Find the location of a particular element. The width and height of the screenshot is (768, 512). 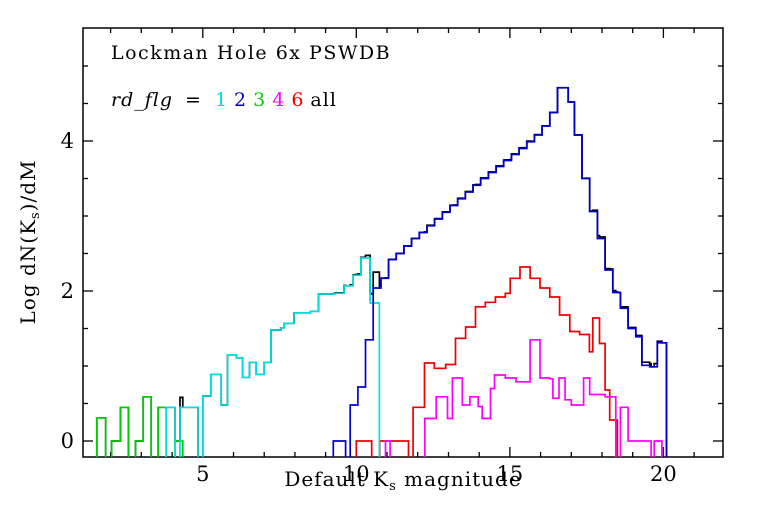

x-axis-label: Default Ks magnitude is located at coordinates (403, 480).